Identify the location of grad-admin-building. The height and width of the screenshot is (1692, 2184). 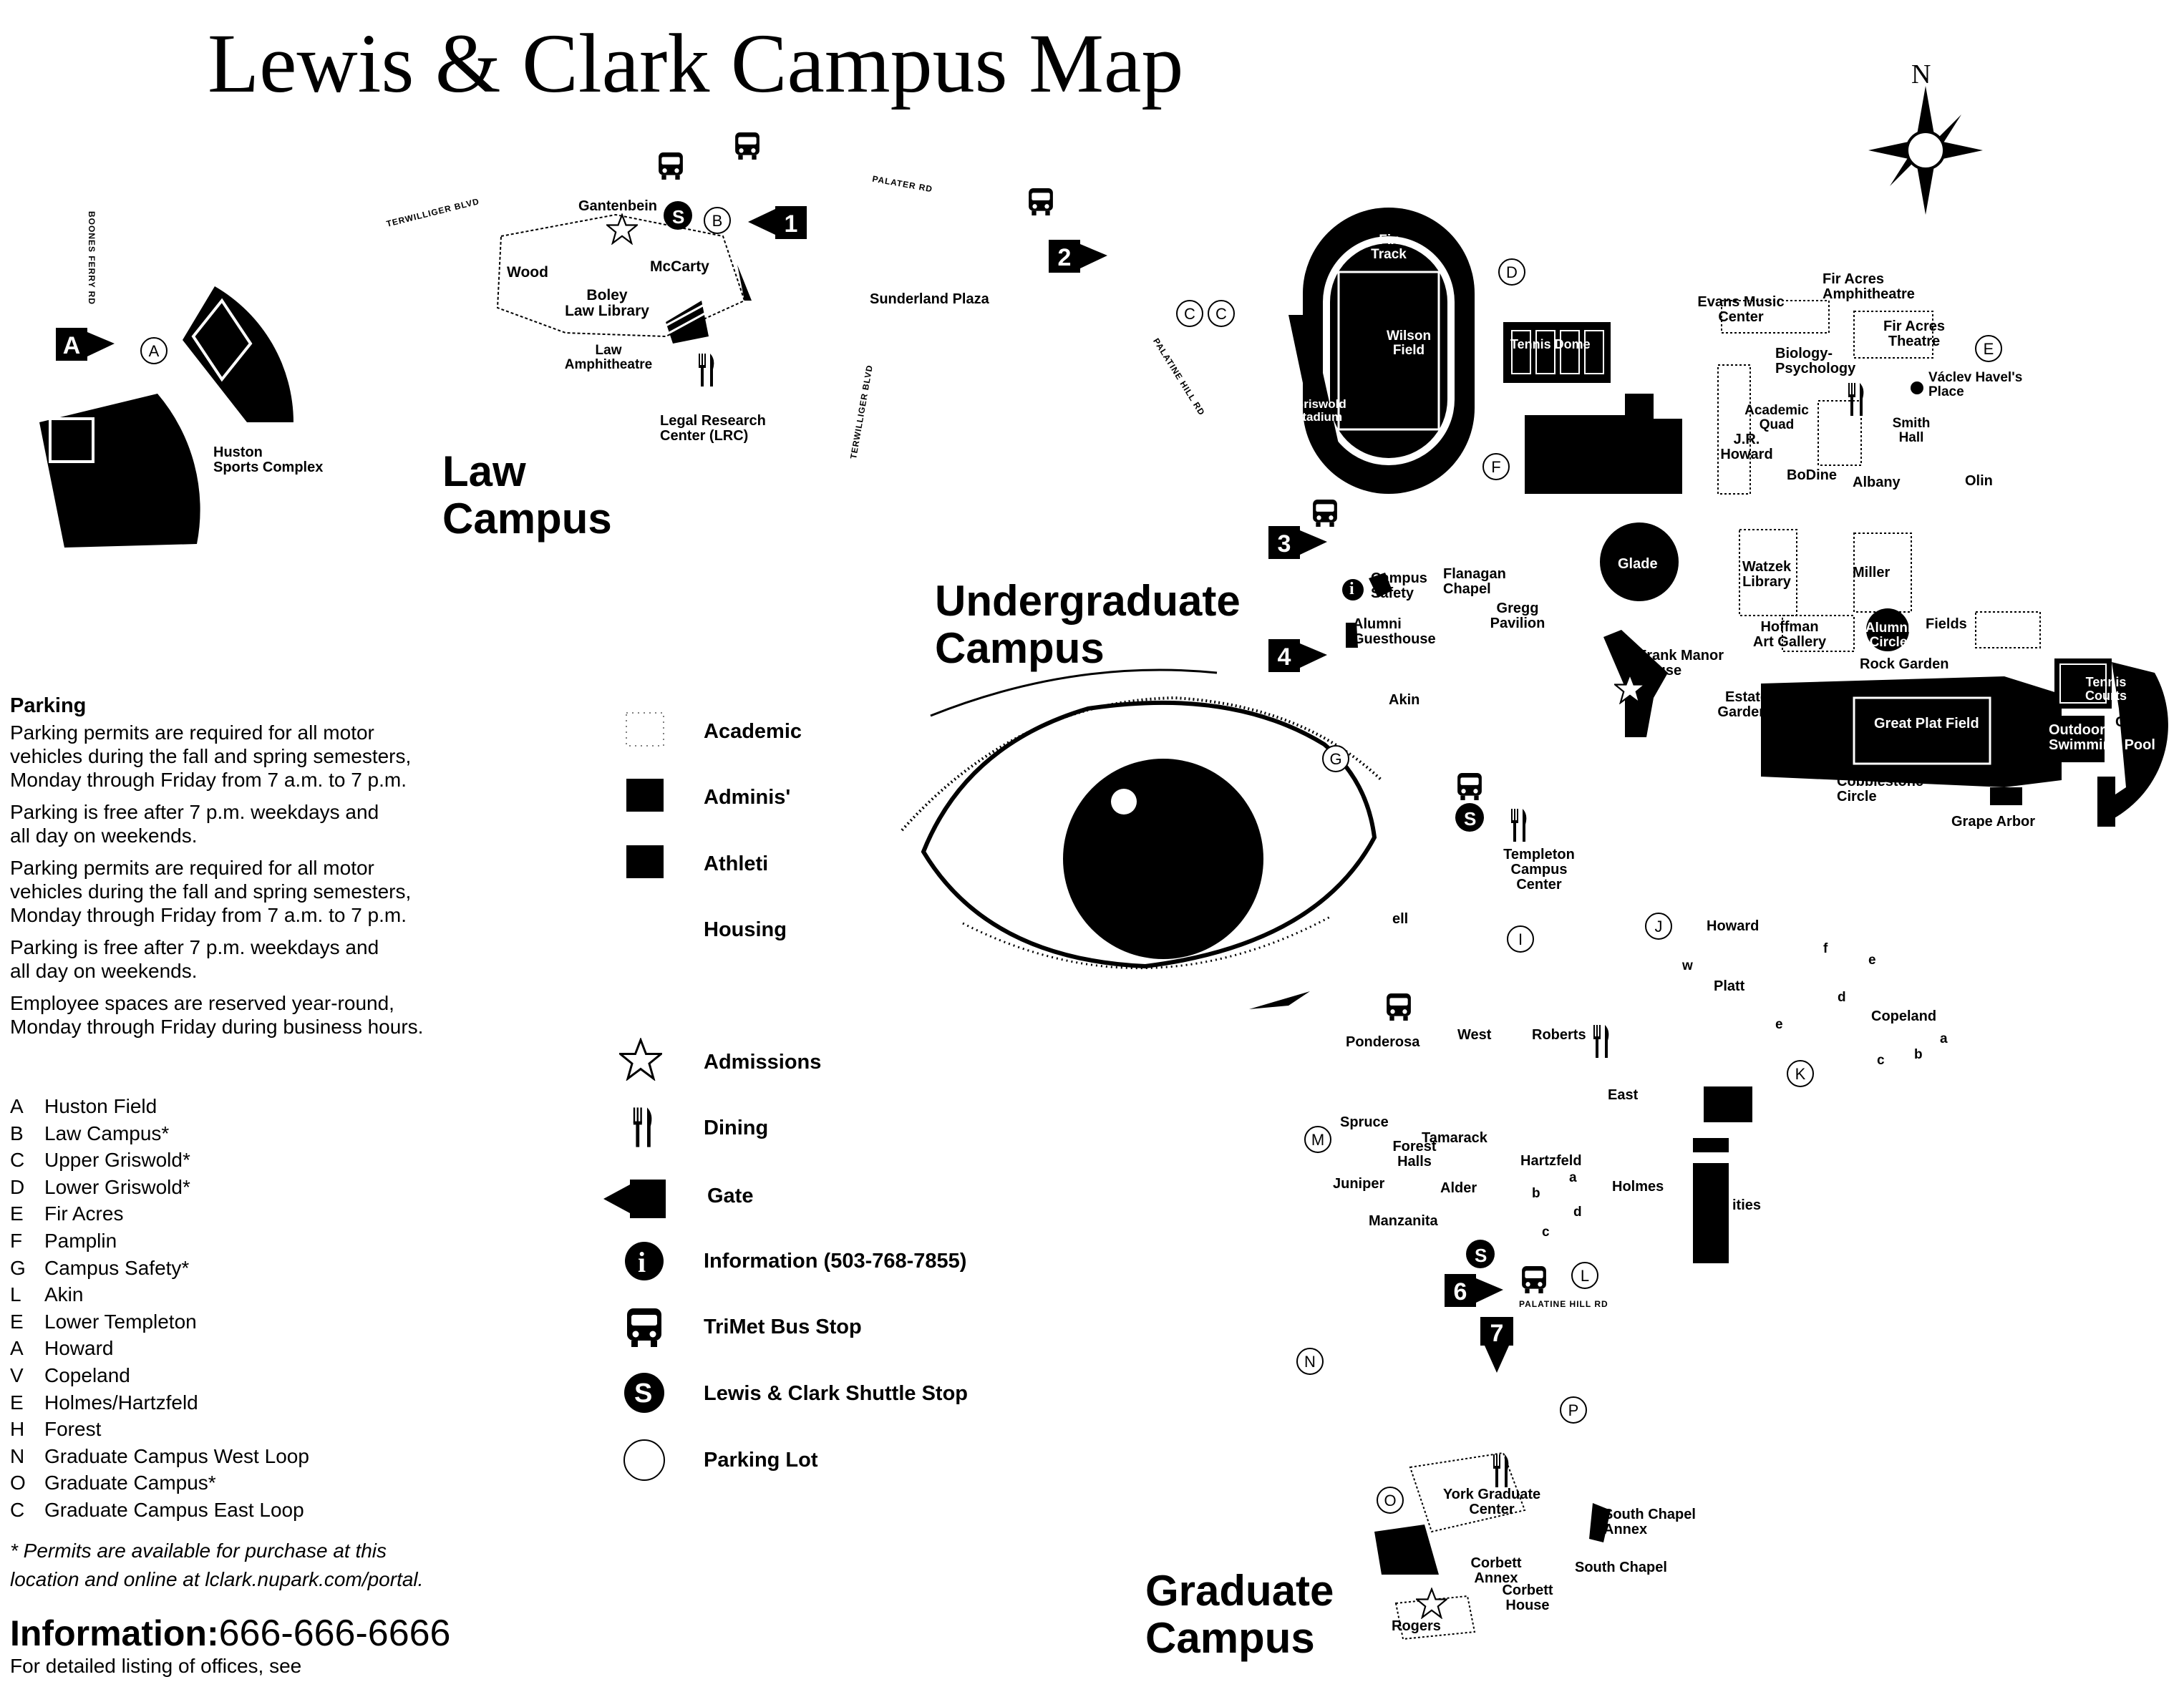
(1406, 1550).